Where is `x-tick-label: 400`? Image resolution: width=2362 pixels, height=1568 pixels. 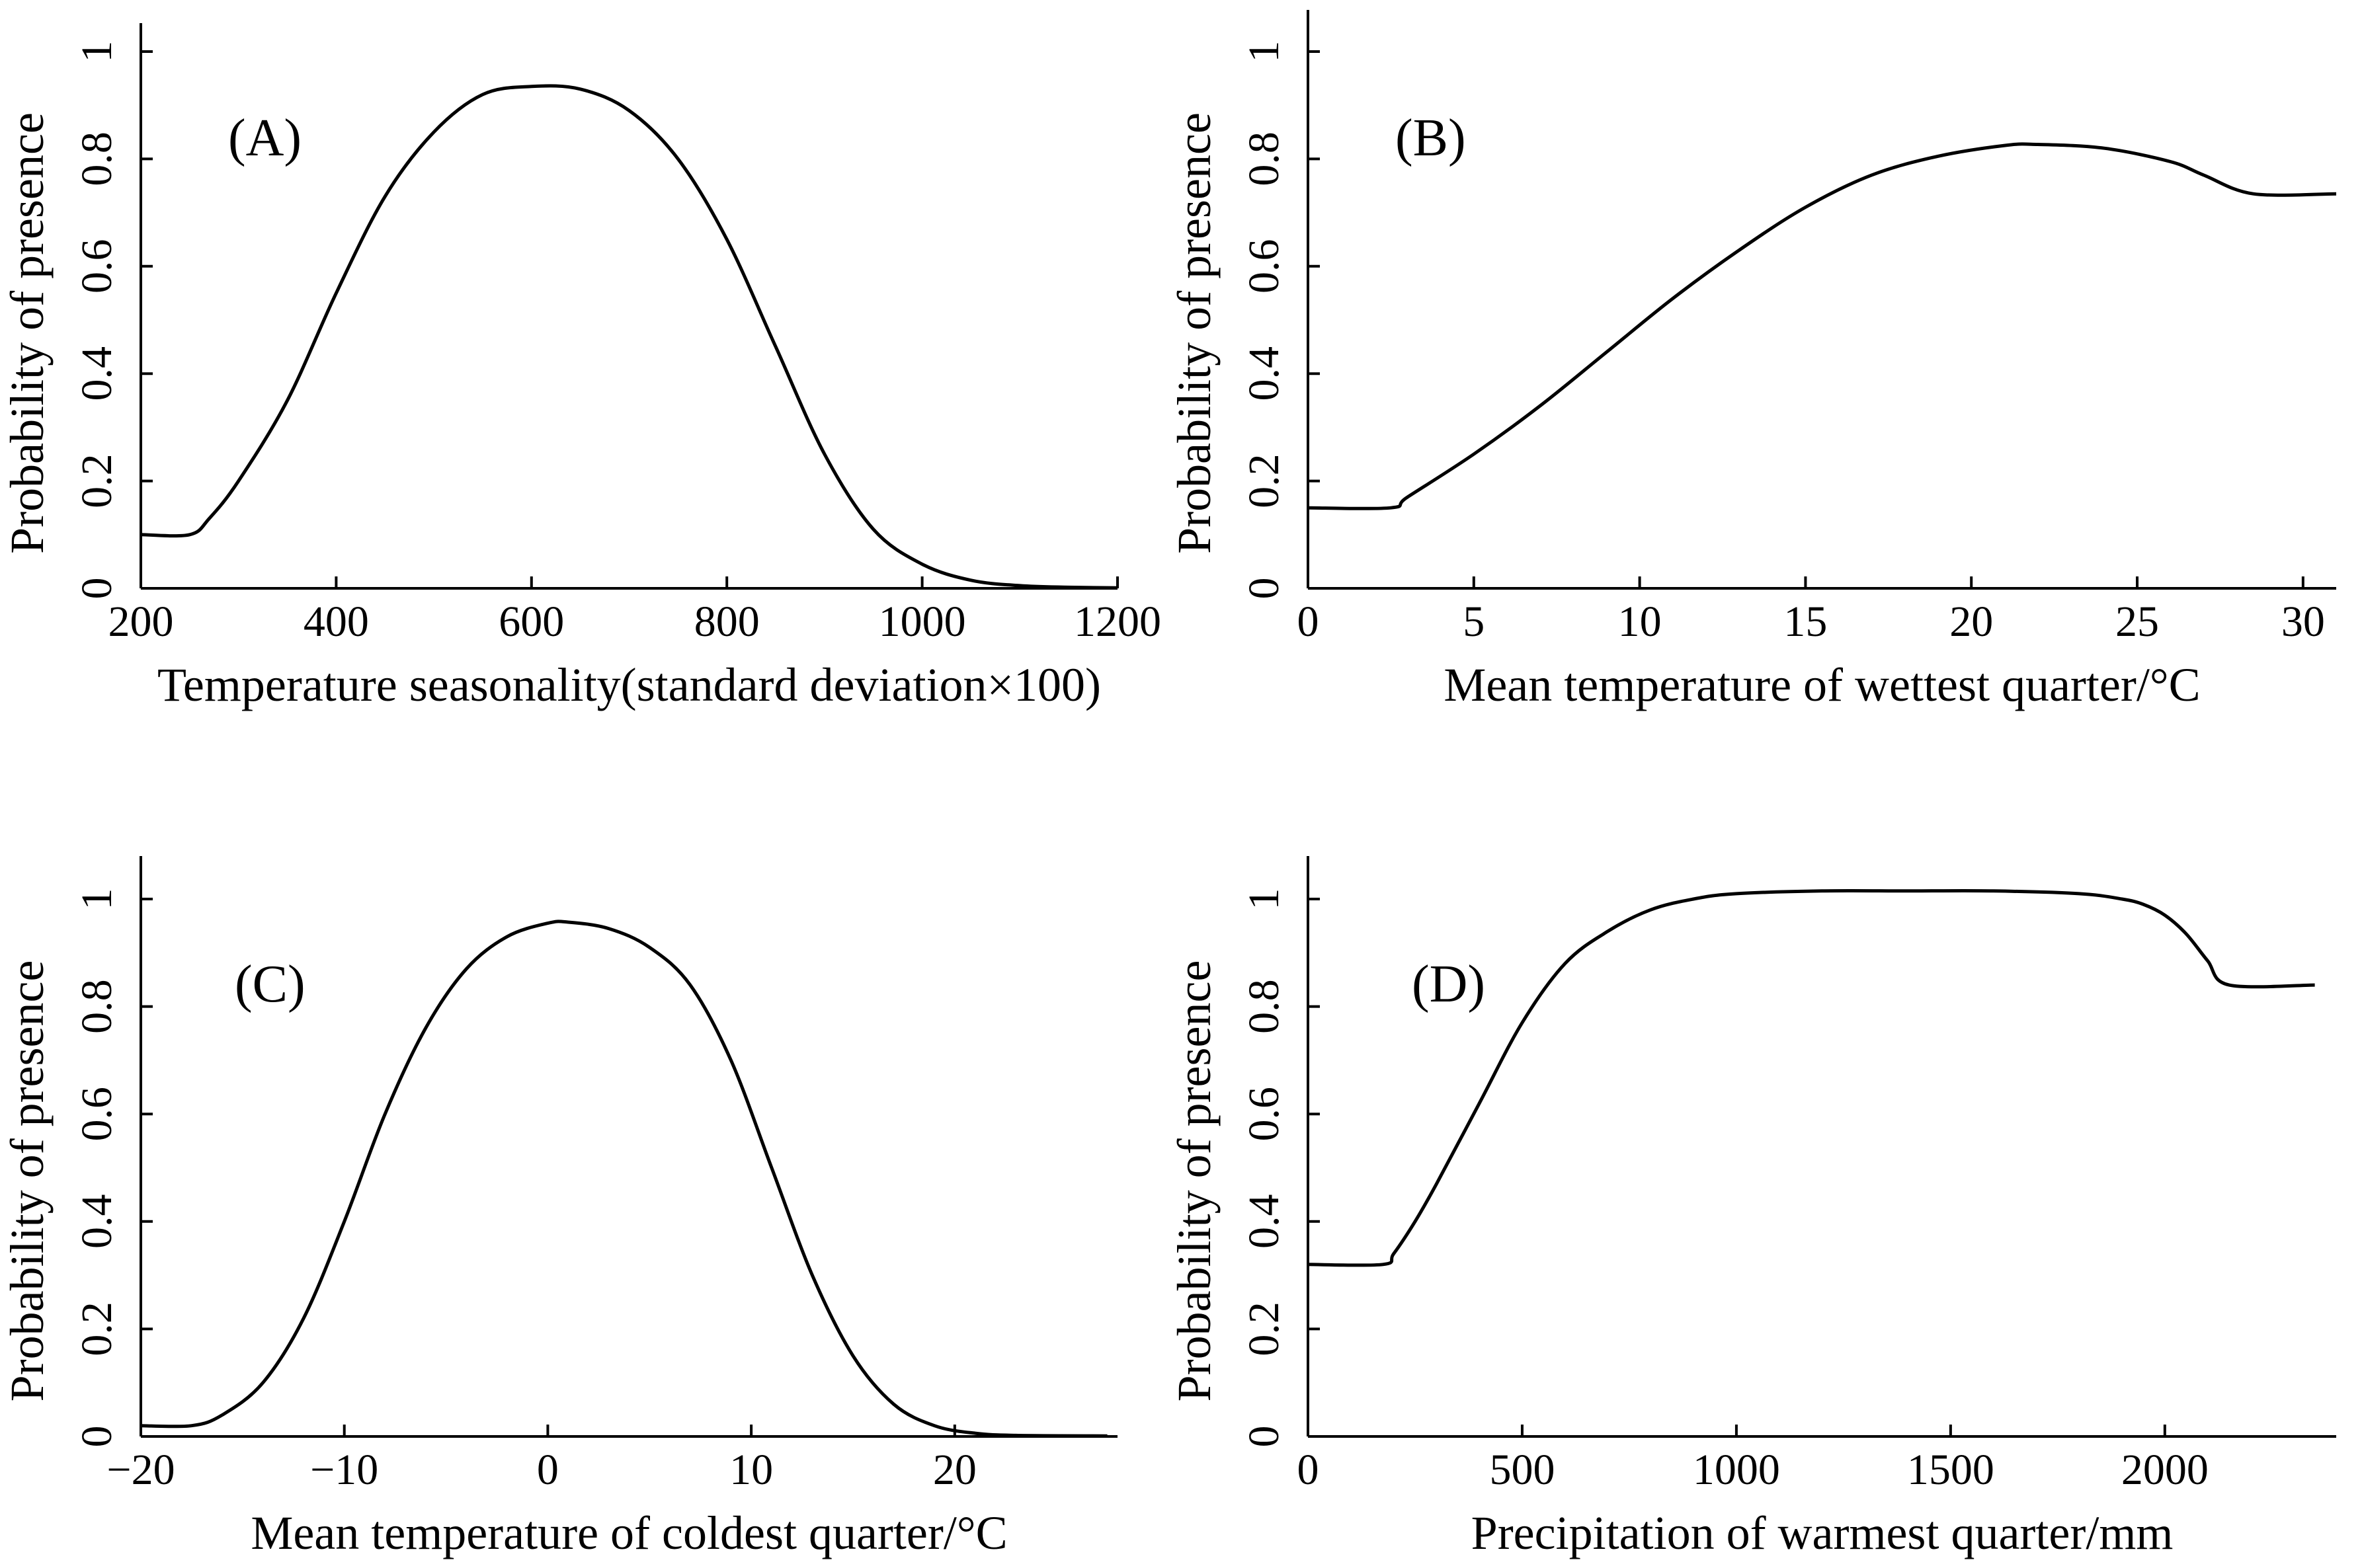 x-tick-label: 400 is located at coordinates (336, 622).